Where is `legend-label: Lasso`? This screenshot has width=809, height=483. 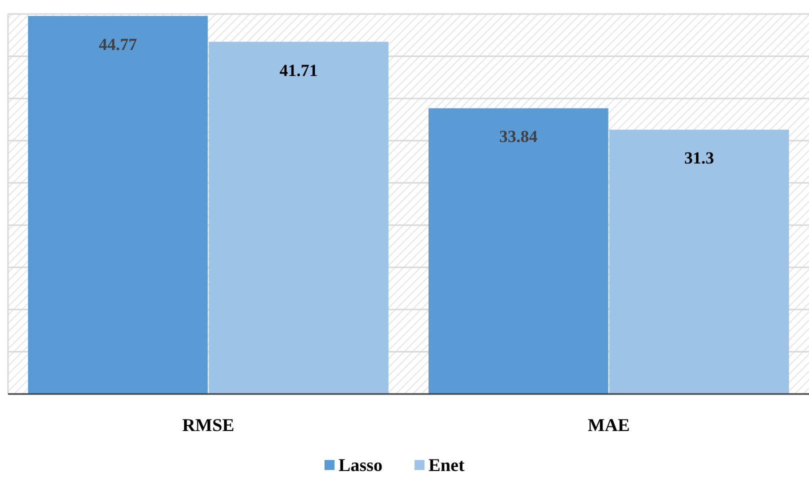 legend-label: Lasso is located at coordinates (360, 465).